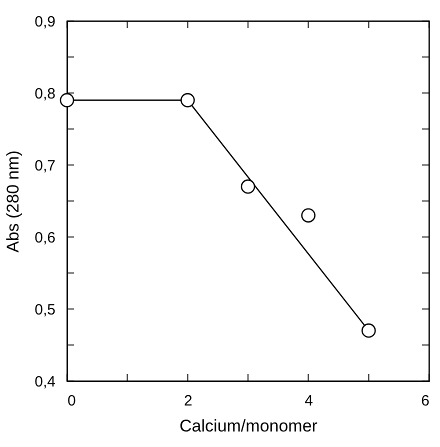 Image resolution: width=440 pixels, height=447 pixels. What do you see at coordinates (249, 426) in the screenshot?
I see `x-axis-title: Calcium/monomer` at bounding box center [249, 426].